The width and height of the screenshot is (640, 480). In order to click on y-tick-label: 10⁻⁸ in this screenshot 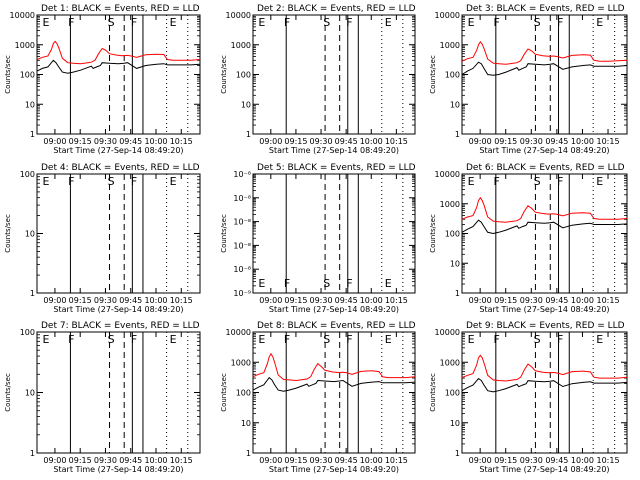, I will do `click(242, 222)`.